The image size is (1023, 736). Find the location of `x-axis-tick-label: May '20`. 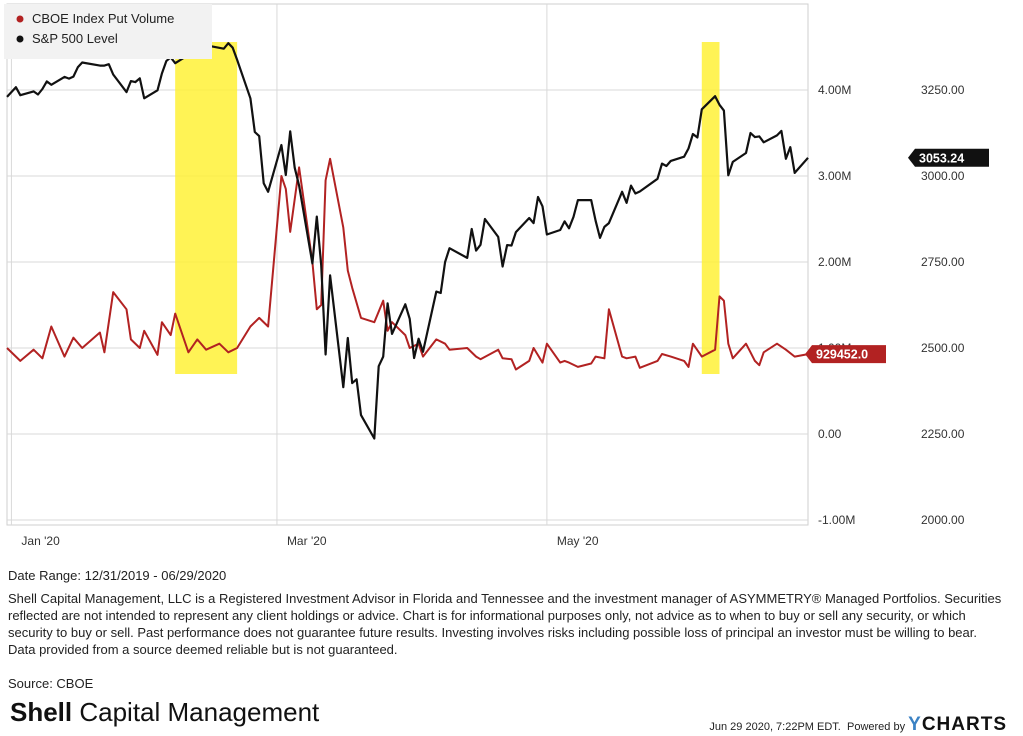

x-axis-tick-label: May '20 is located at coordinates (578, 541).